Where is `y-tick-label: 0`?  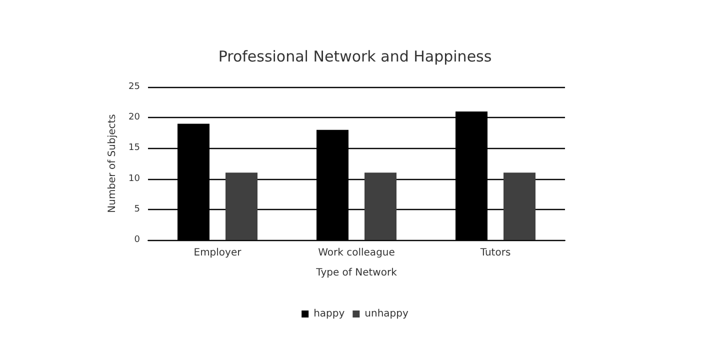
y-tick-label: 0 is located at coordinates (137, 240).